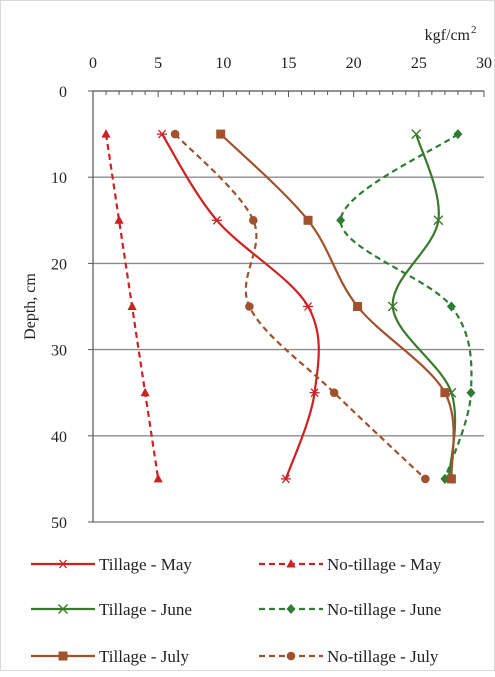 The image size is (495, 677). Describe the element at coordinates (59, 351) in the screenshot. I see `y-tick-label-30: 30` at that location.